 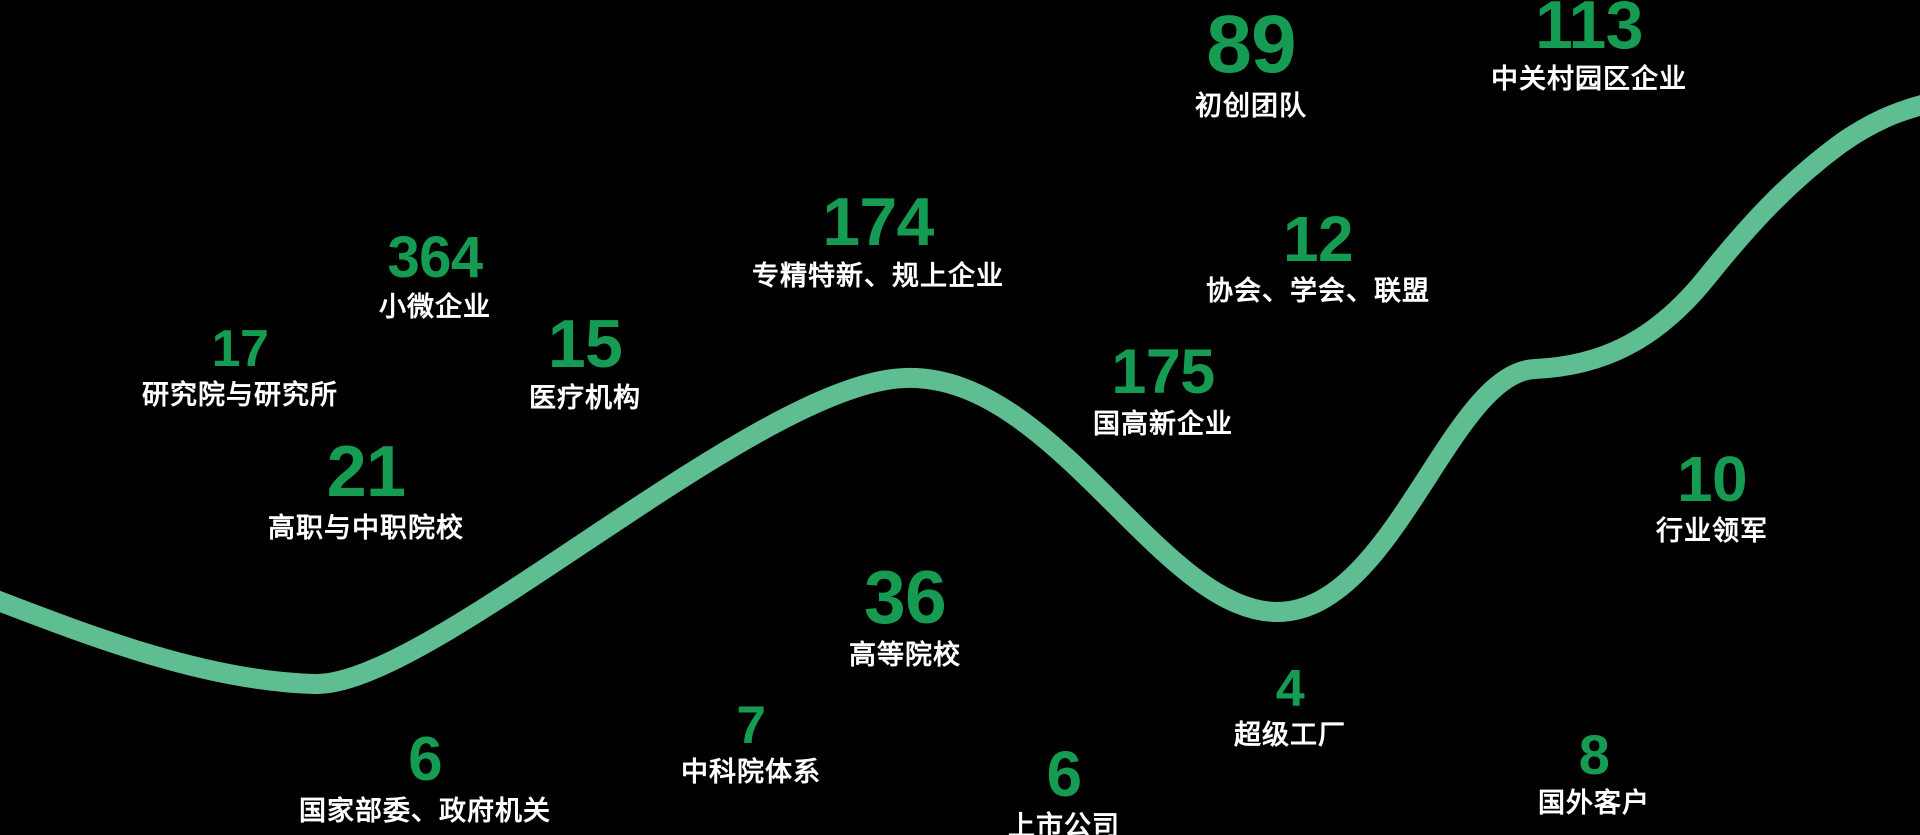 I want to click on stat-value: 175, so click(x=1163, y=372).